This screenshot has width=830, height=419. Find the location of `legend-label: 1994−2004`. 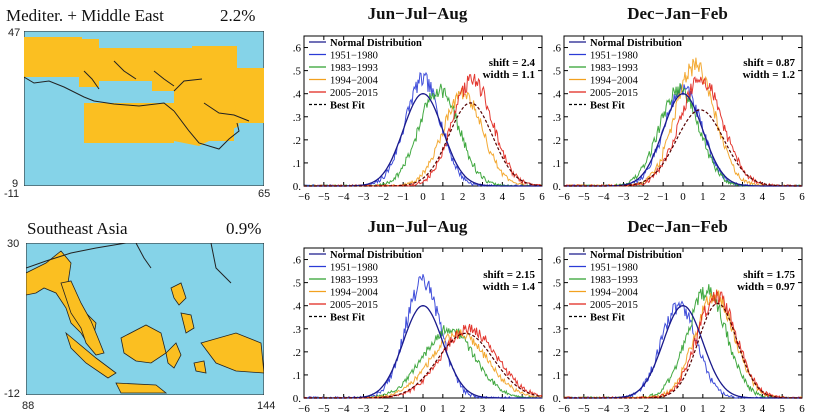

legend-label: 1994−2004 is located at coordinates (614, 293).